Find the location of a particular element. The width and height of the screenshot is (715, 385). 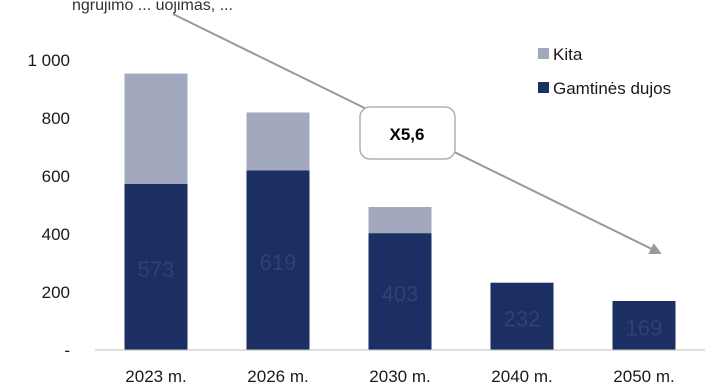

annotation-box is located at coordinates (407, 133).